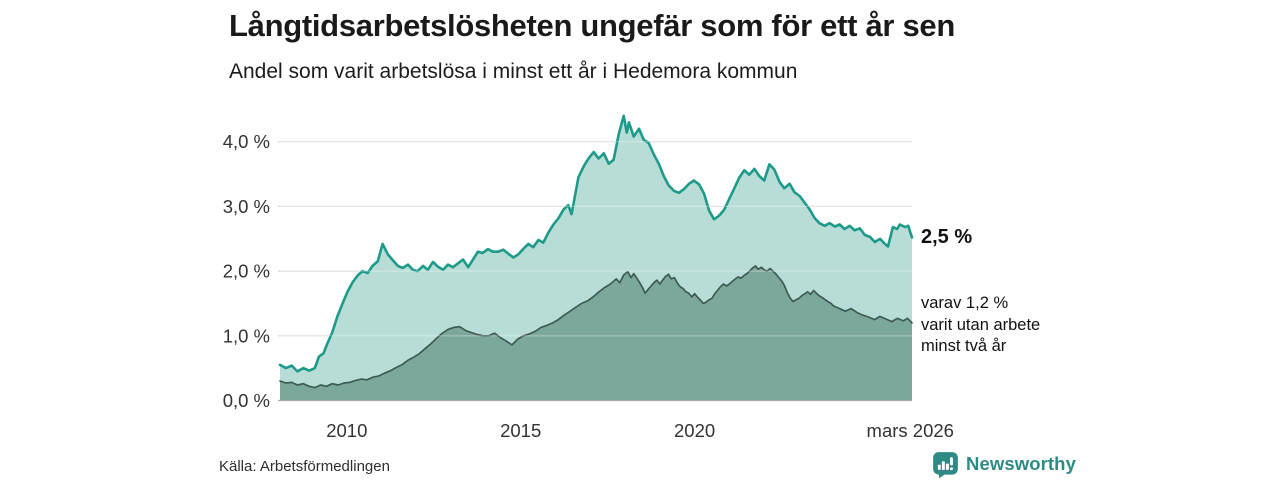  I want to click on y-tick-label: 1,0 %, so click(246, 335).